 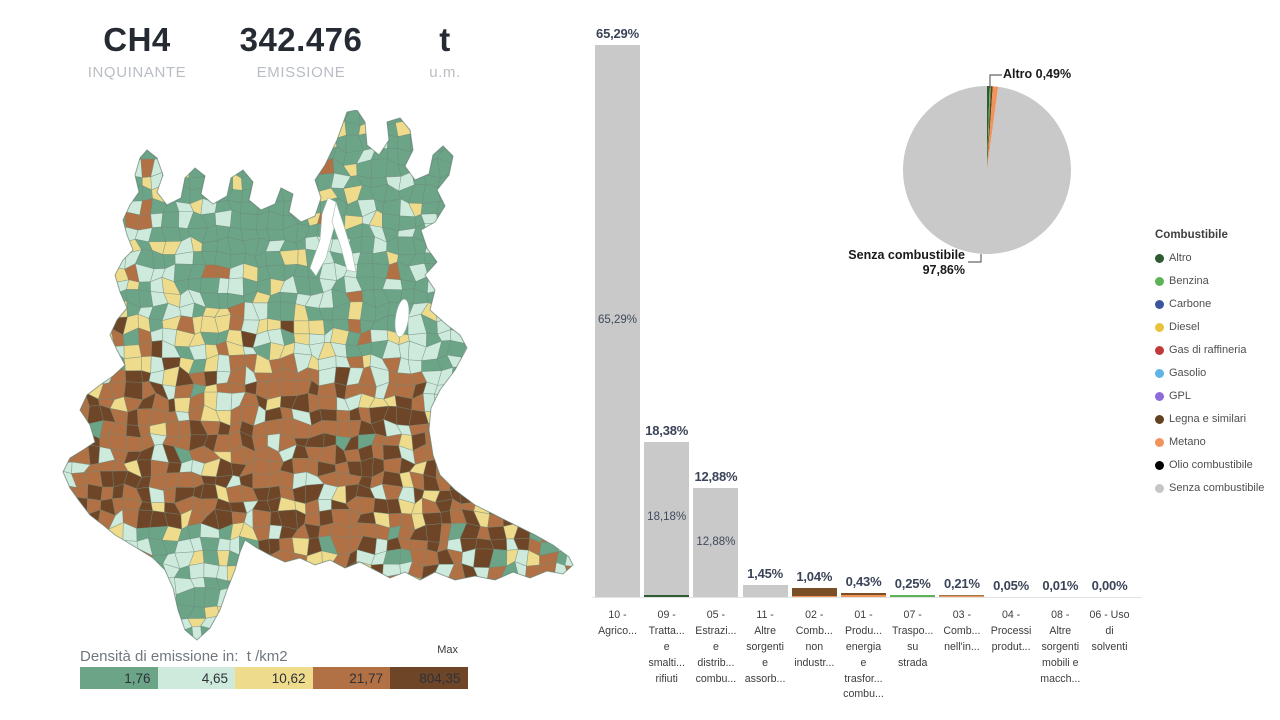 I want to click on bar-value-label: 12,88%, so click(x=716, y=477).